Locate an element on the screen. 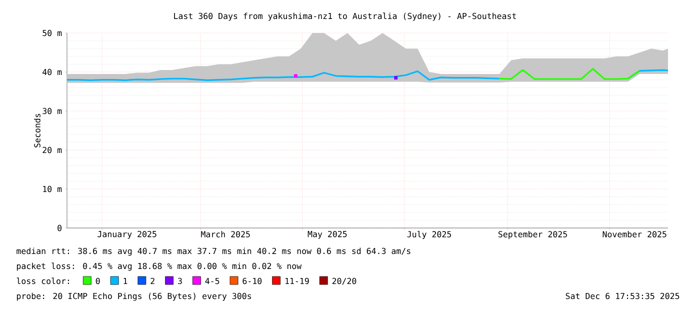 The image size is (697, 310). legend-label: 4-5 is located at coordinates (212, 281).